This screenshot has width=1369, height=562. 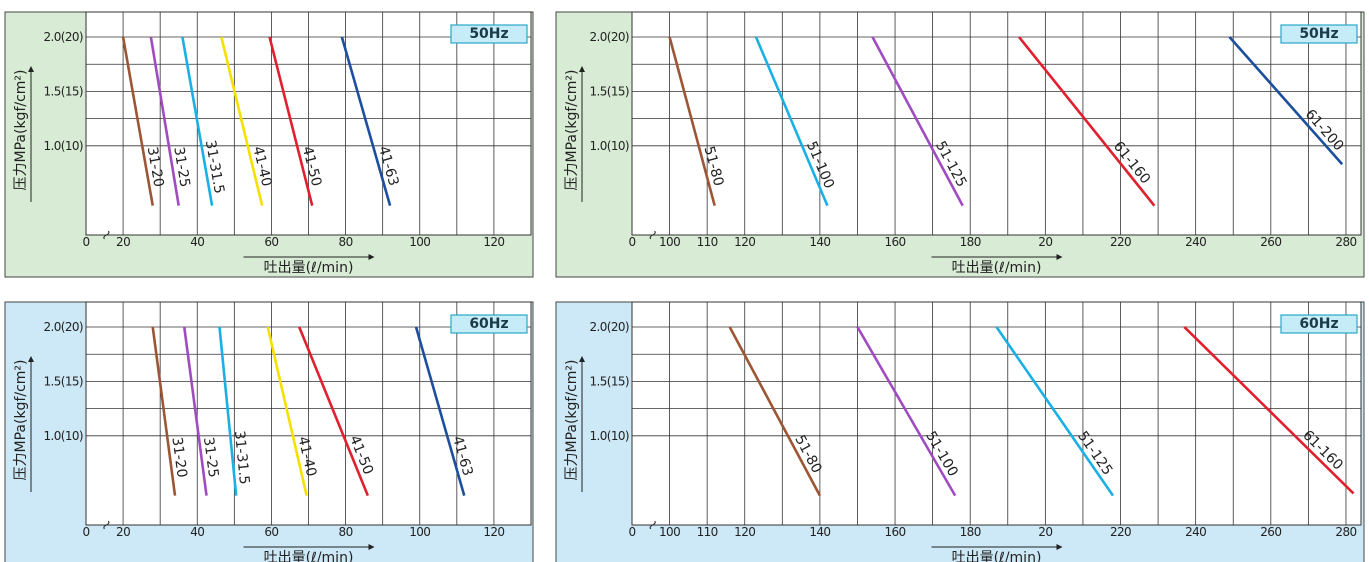 What do you see at coordinates (1120, 532) in the screenshot?
I see `x-tick-label: 220` at bounding box center [1120, 532].